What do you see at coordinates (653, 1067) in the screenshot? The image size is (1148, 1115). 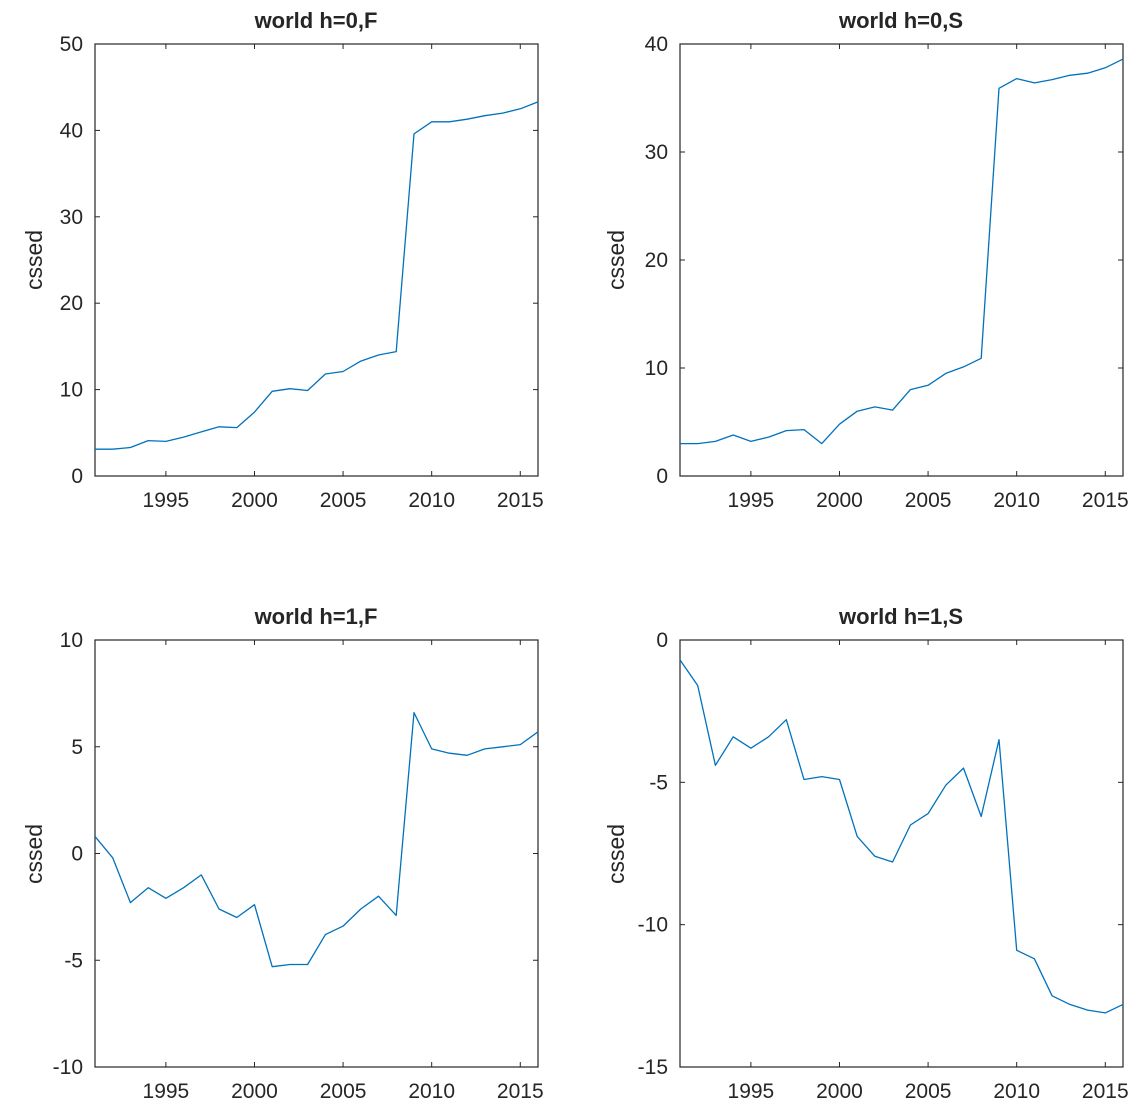 I see `y-tick-label: -15` at bounding box center [653, 1067].